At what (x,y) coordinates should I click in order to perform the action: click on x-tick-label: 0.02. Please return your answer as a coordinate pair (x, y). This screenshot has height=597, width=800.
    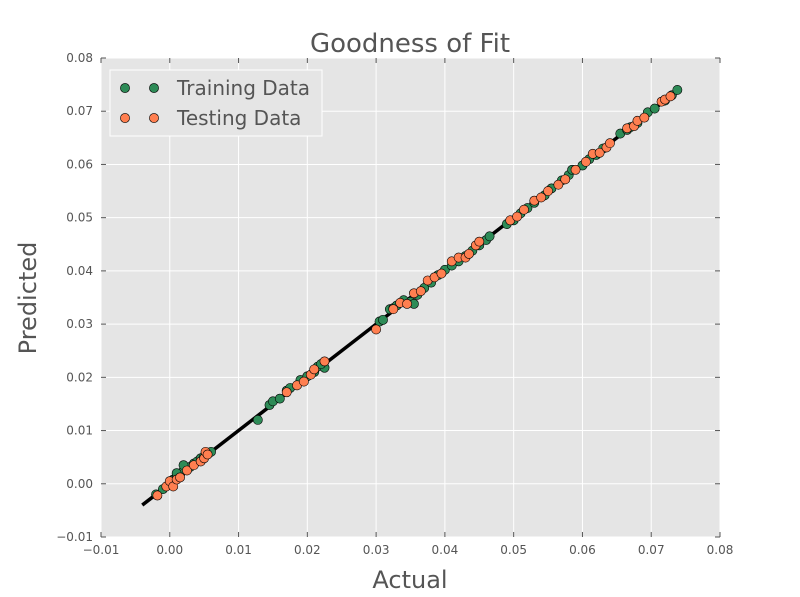
    Looking at the image, I should click on (307, 550).